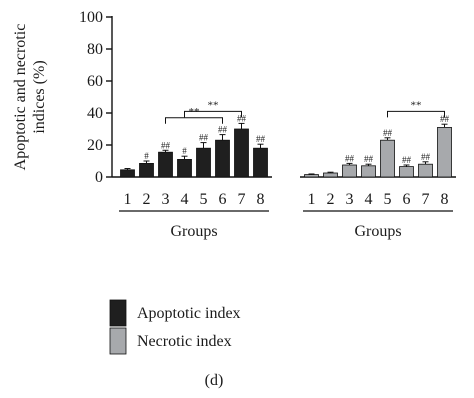  I want to click on figure-caption: (d), so click(214, 380).